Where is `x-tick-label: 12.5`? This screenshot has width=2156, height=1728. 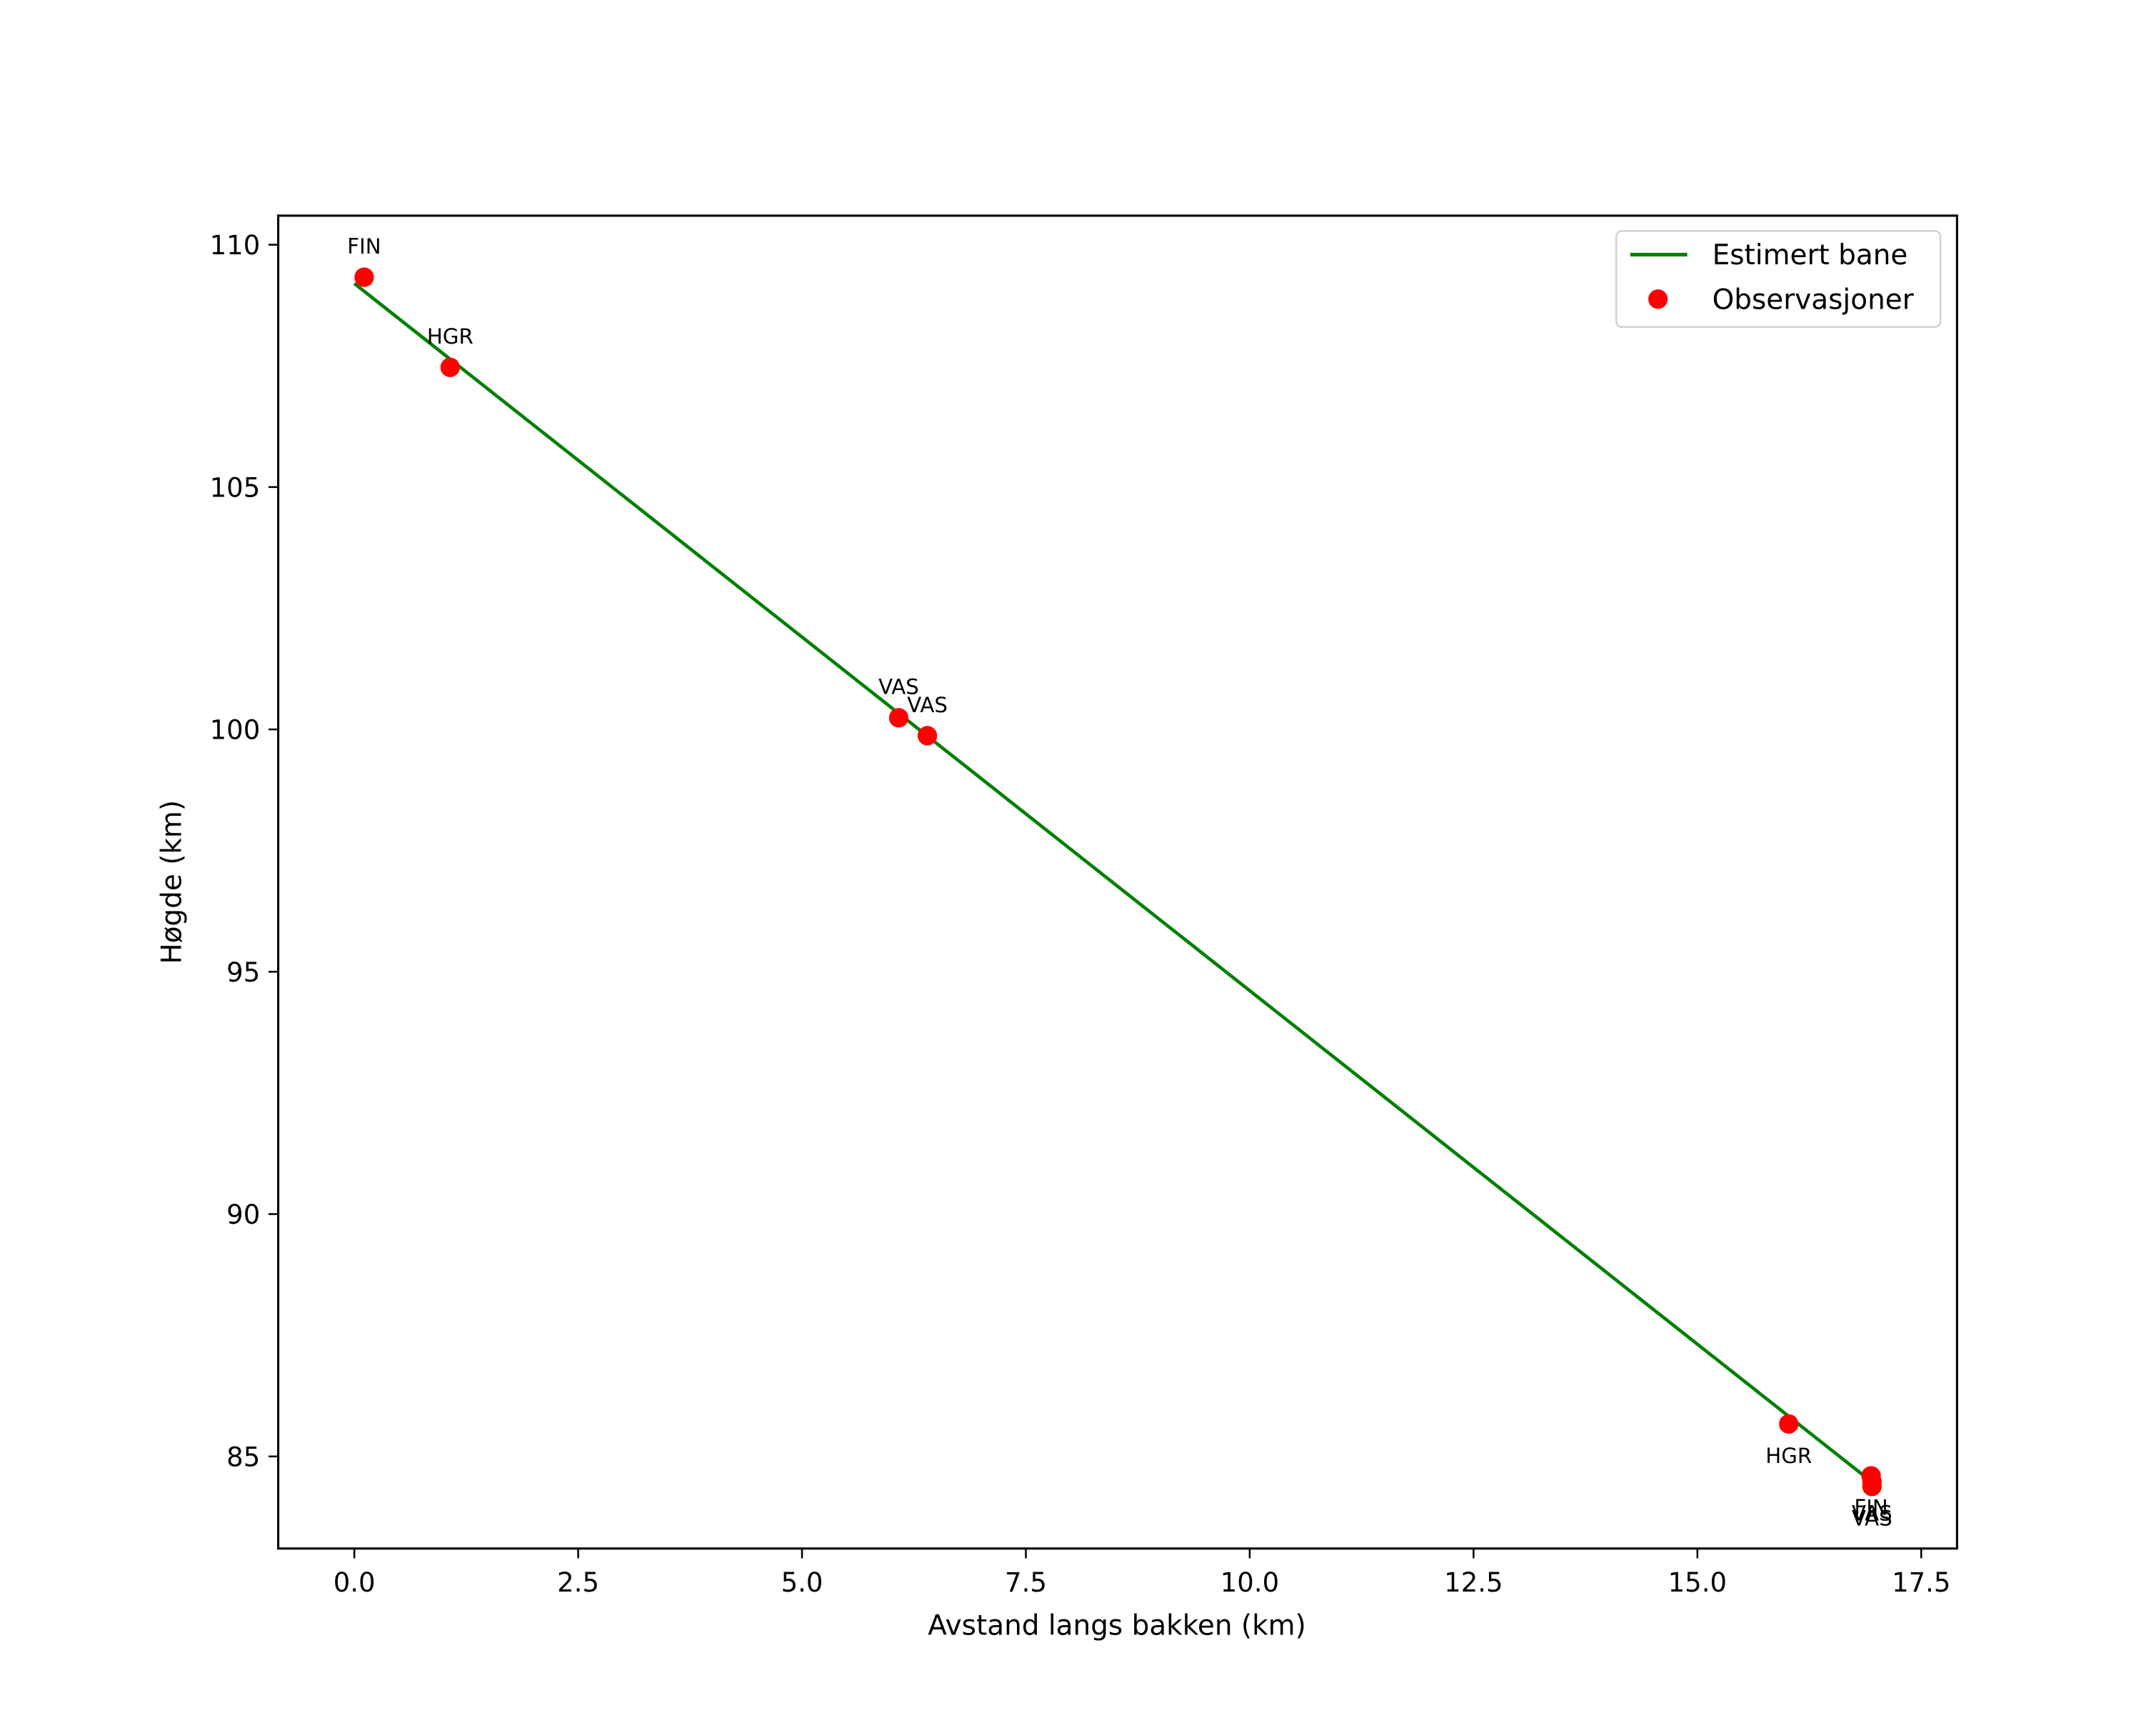
x-tick-label: 12.5 is located at coordinates (1473, 1582).